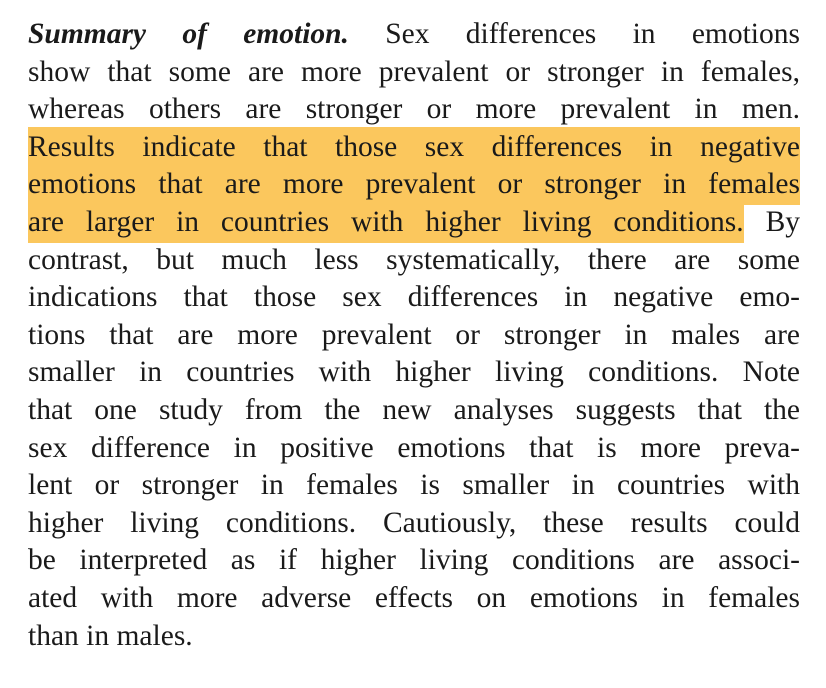  What do you see at coordinates (592, 34) in the screenshot?
I see `text-run: Sex differences in emotions` at bounding box center [592, 34].